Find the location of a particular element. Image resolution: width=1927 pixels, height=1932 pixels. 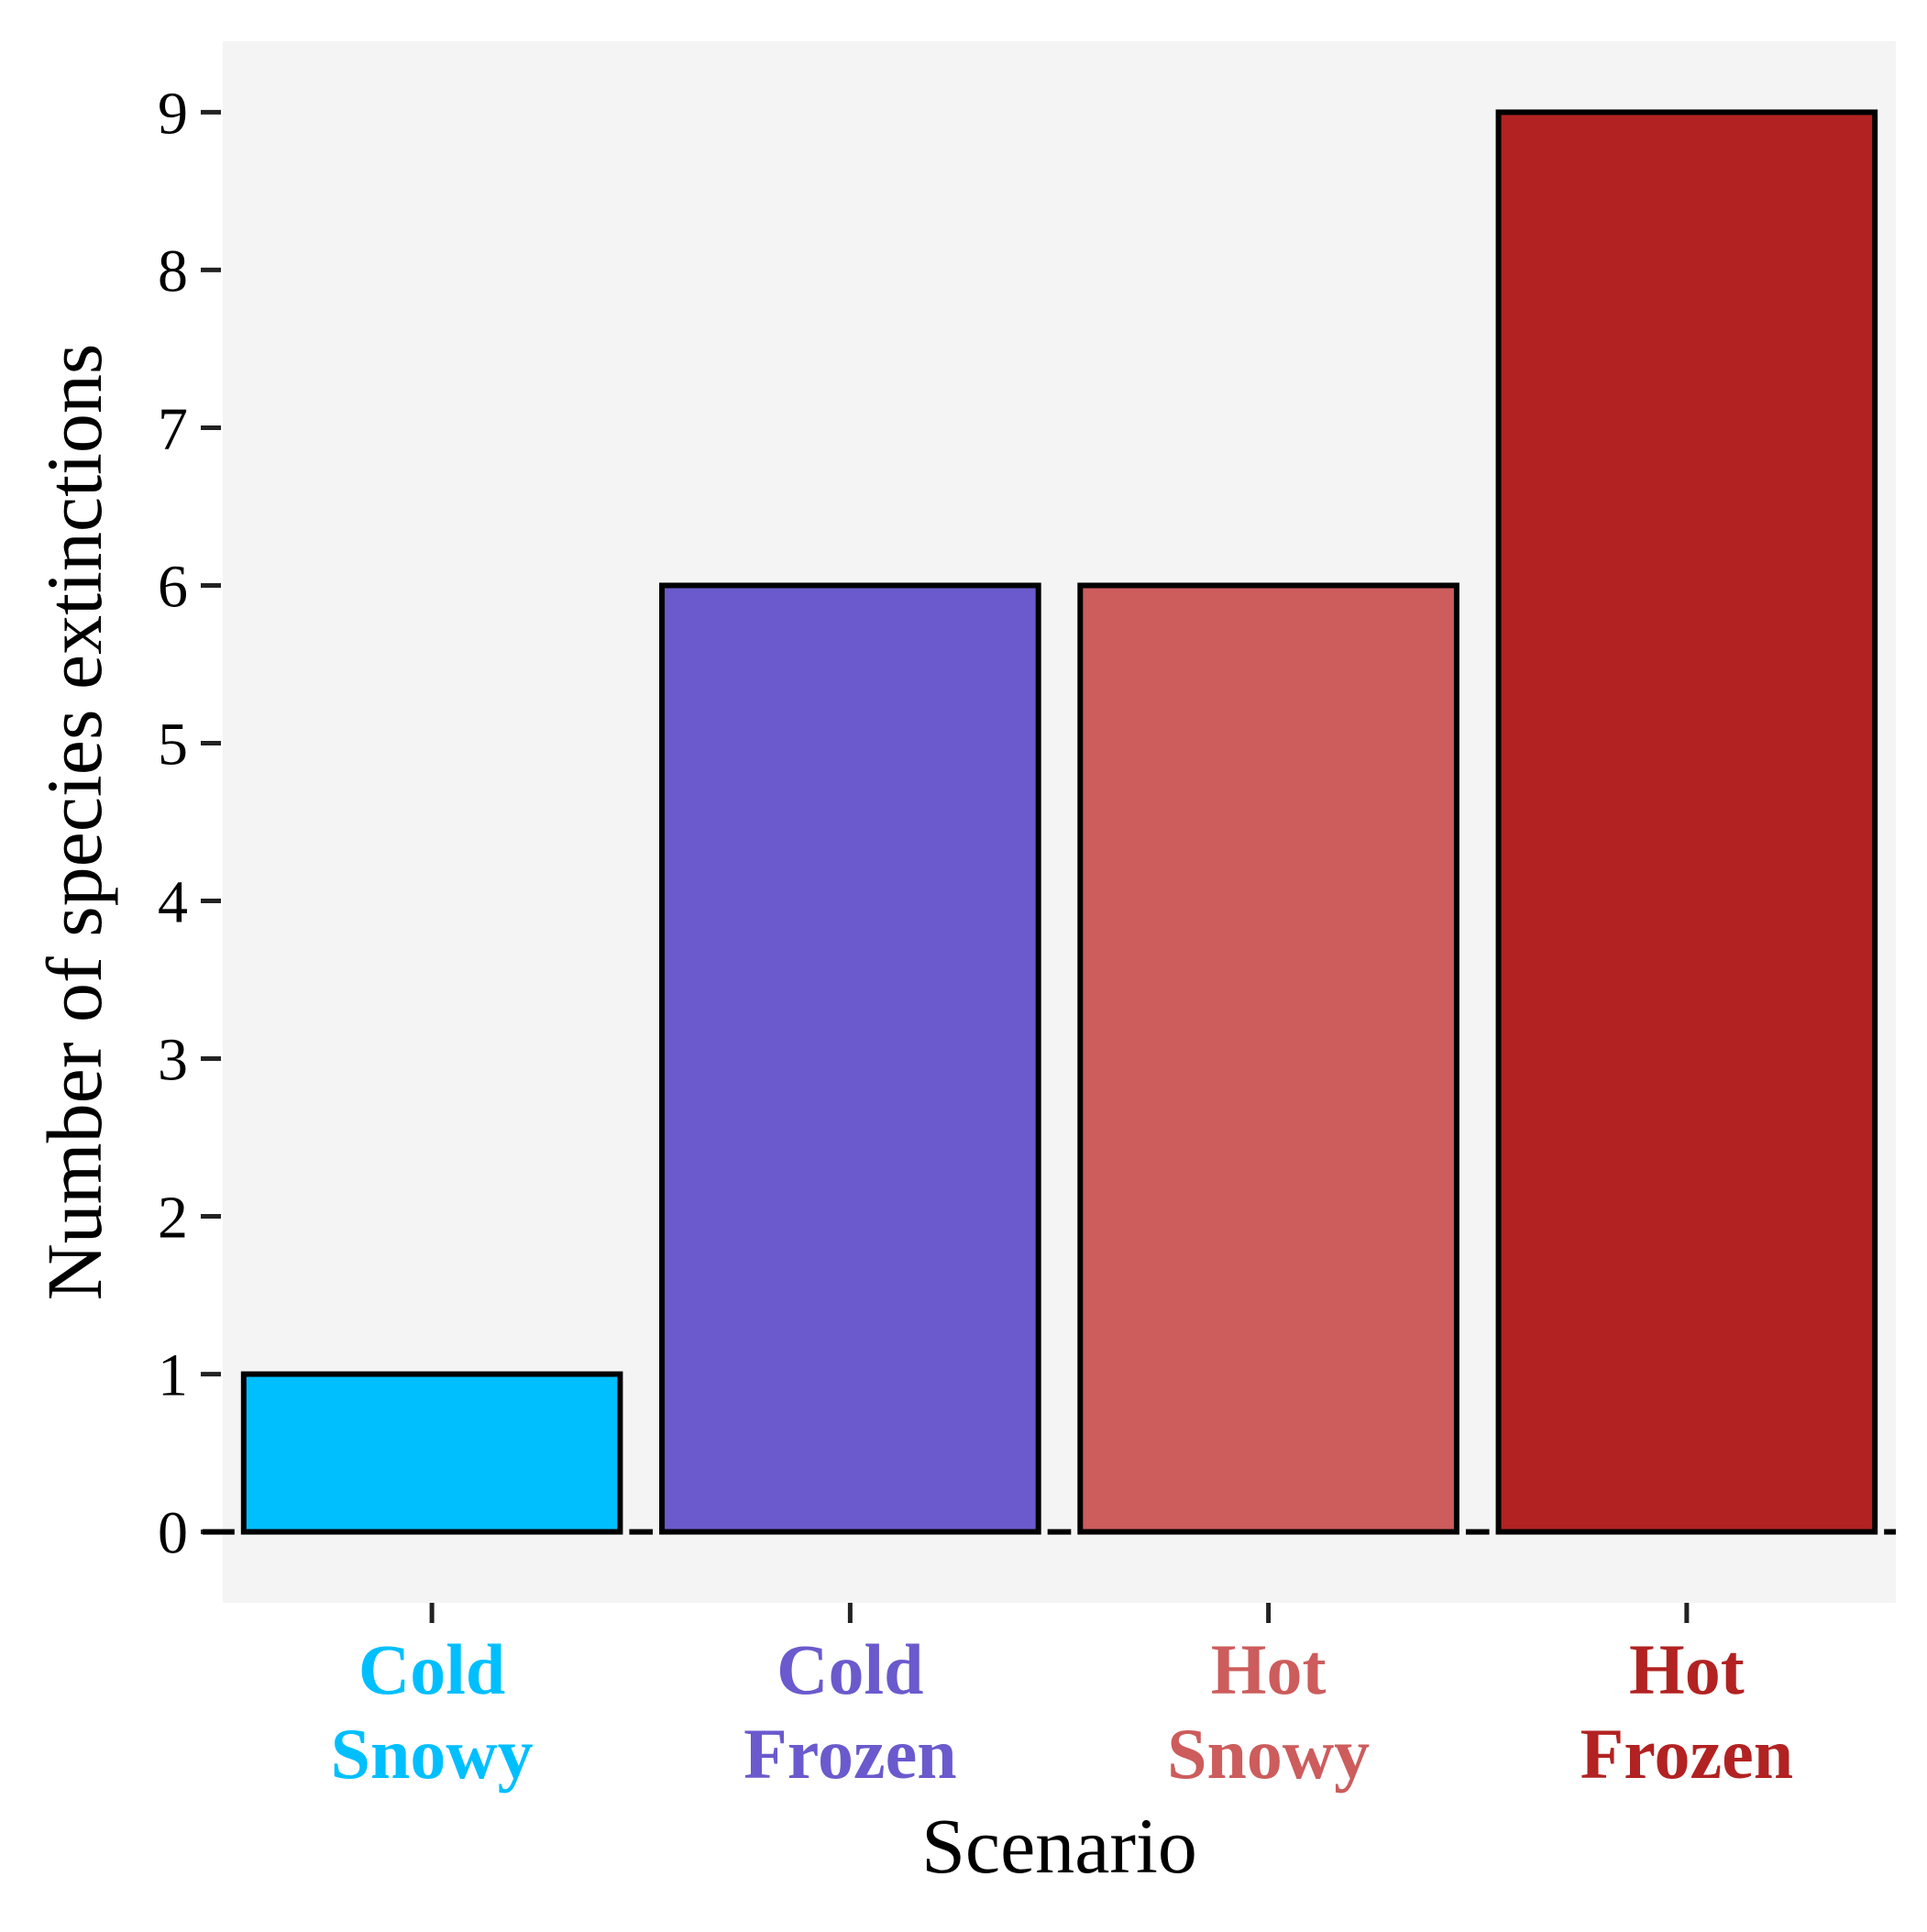

y-tick-label: 6 is located at coordinates (173, 586).